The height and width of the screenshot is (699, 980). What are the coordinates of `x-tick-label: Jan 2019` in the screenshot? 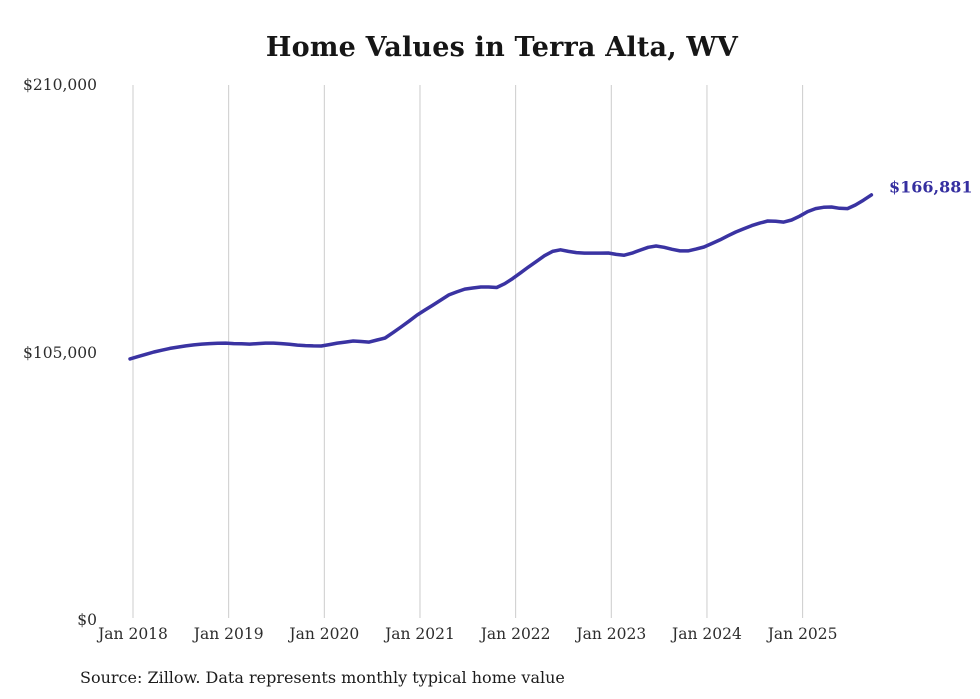 It's located at (228, 634).